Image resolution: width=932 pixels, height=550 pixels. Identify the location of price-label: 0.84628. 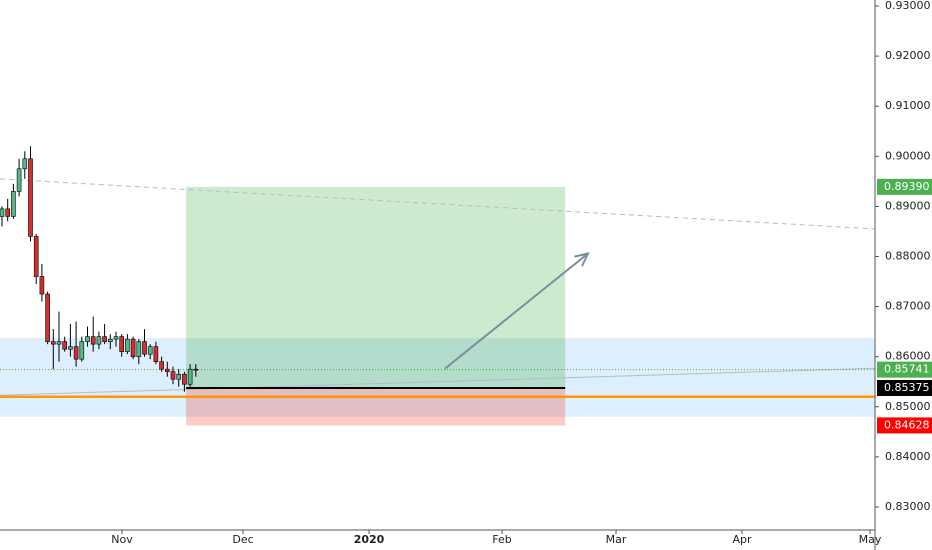
(907, 424).